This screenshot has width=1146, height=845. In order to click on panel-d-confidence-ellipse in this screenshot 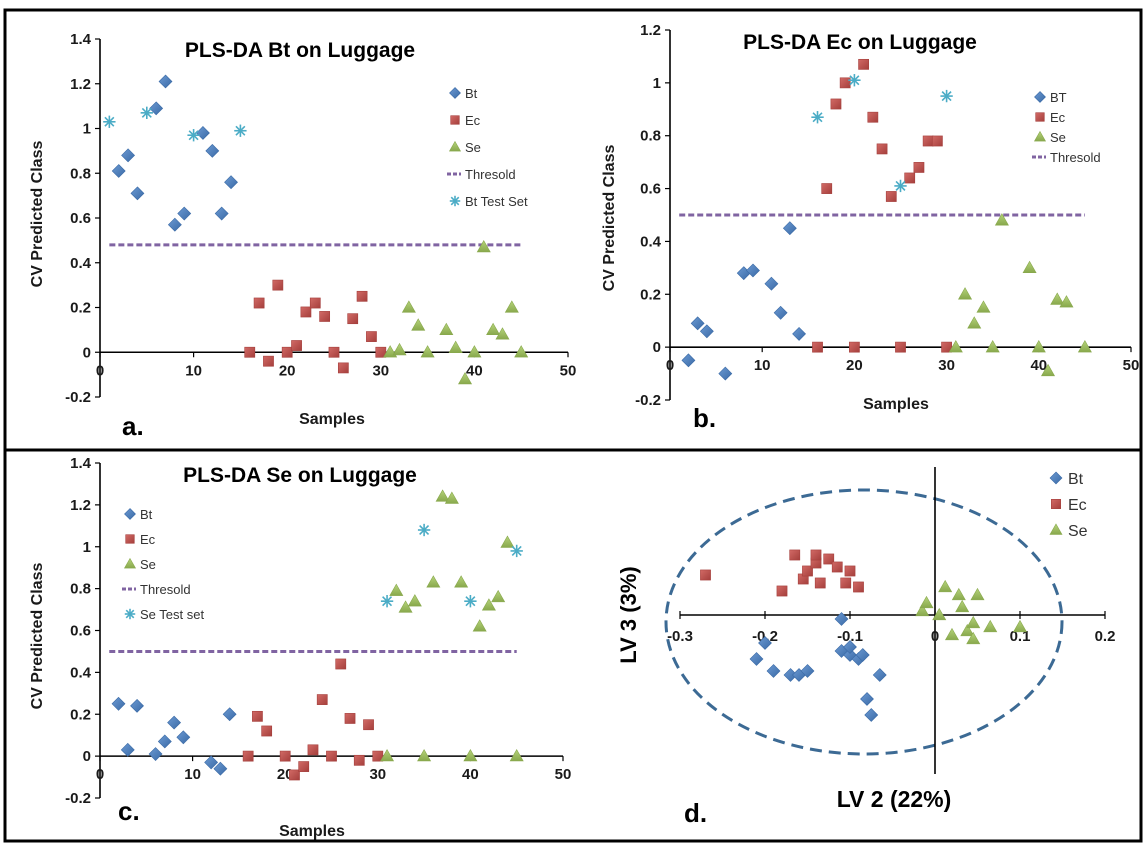, I will do `click(864, 622)`.